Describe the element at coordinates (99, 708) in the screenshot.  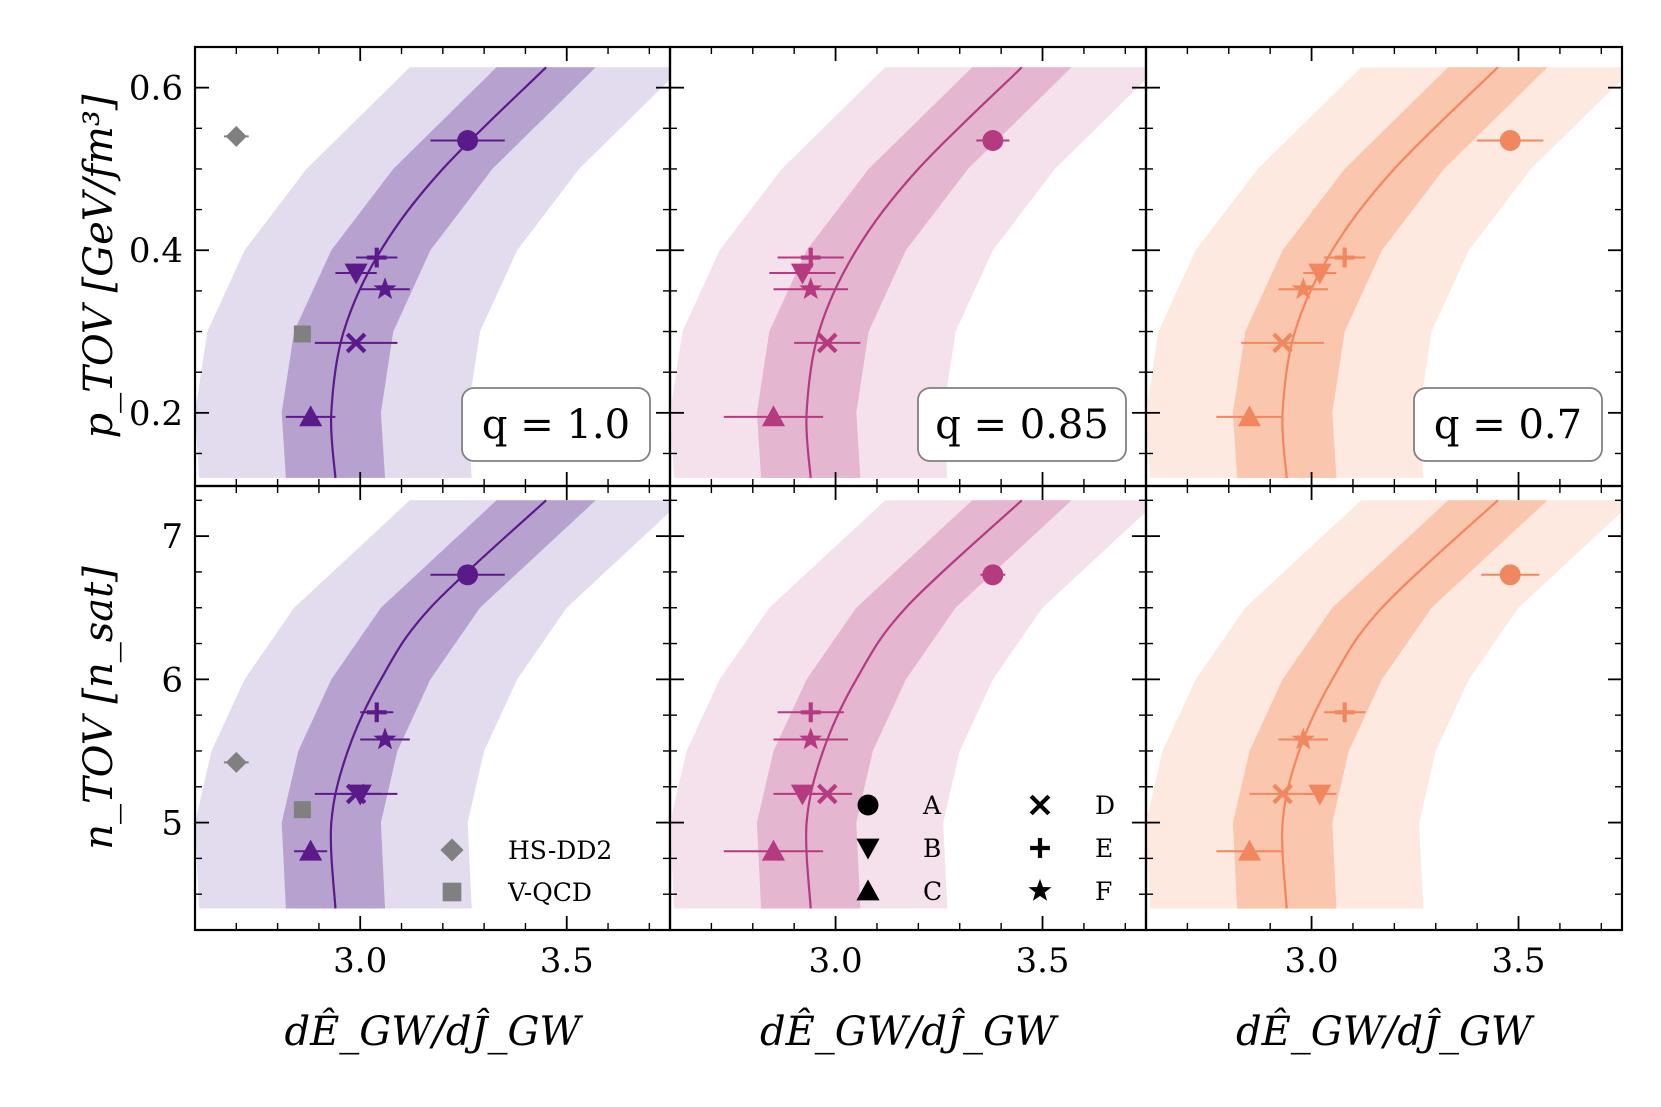
I see `y-axis-title: n_TOV [n_sat]` at that location.